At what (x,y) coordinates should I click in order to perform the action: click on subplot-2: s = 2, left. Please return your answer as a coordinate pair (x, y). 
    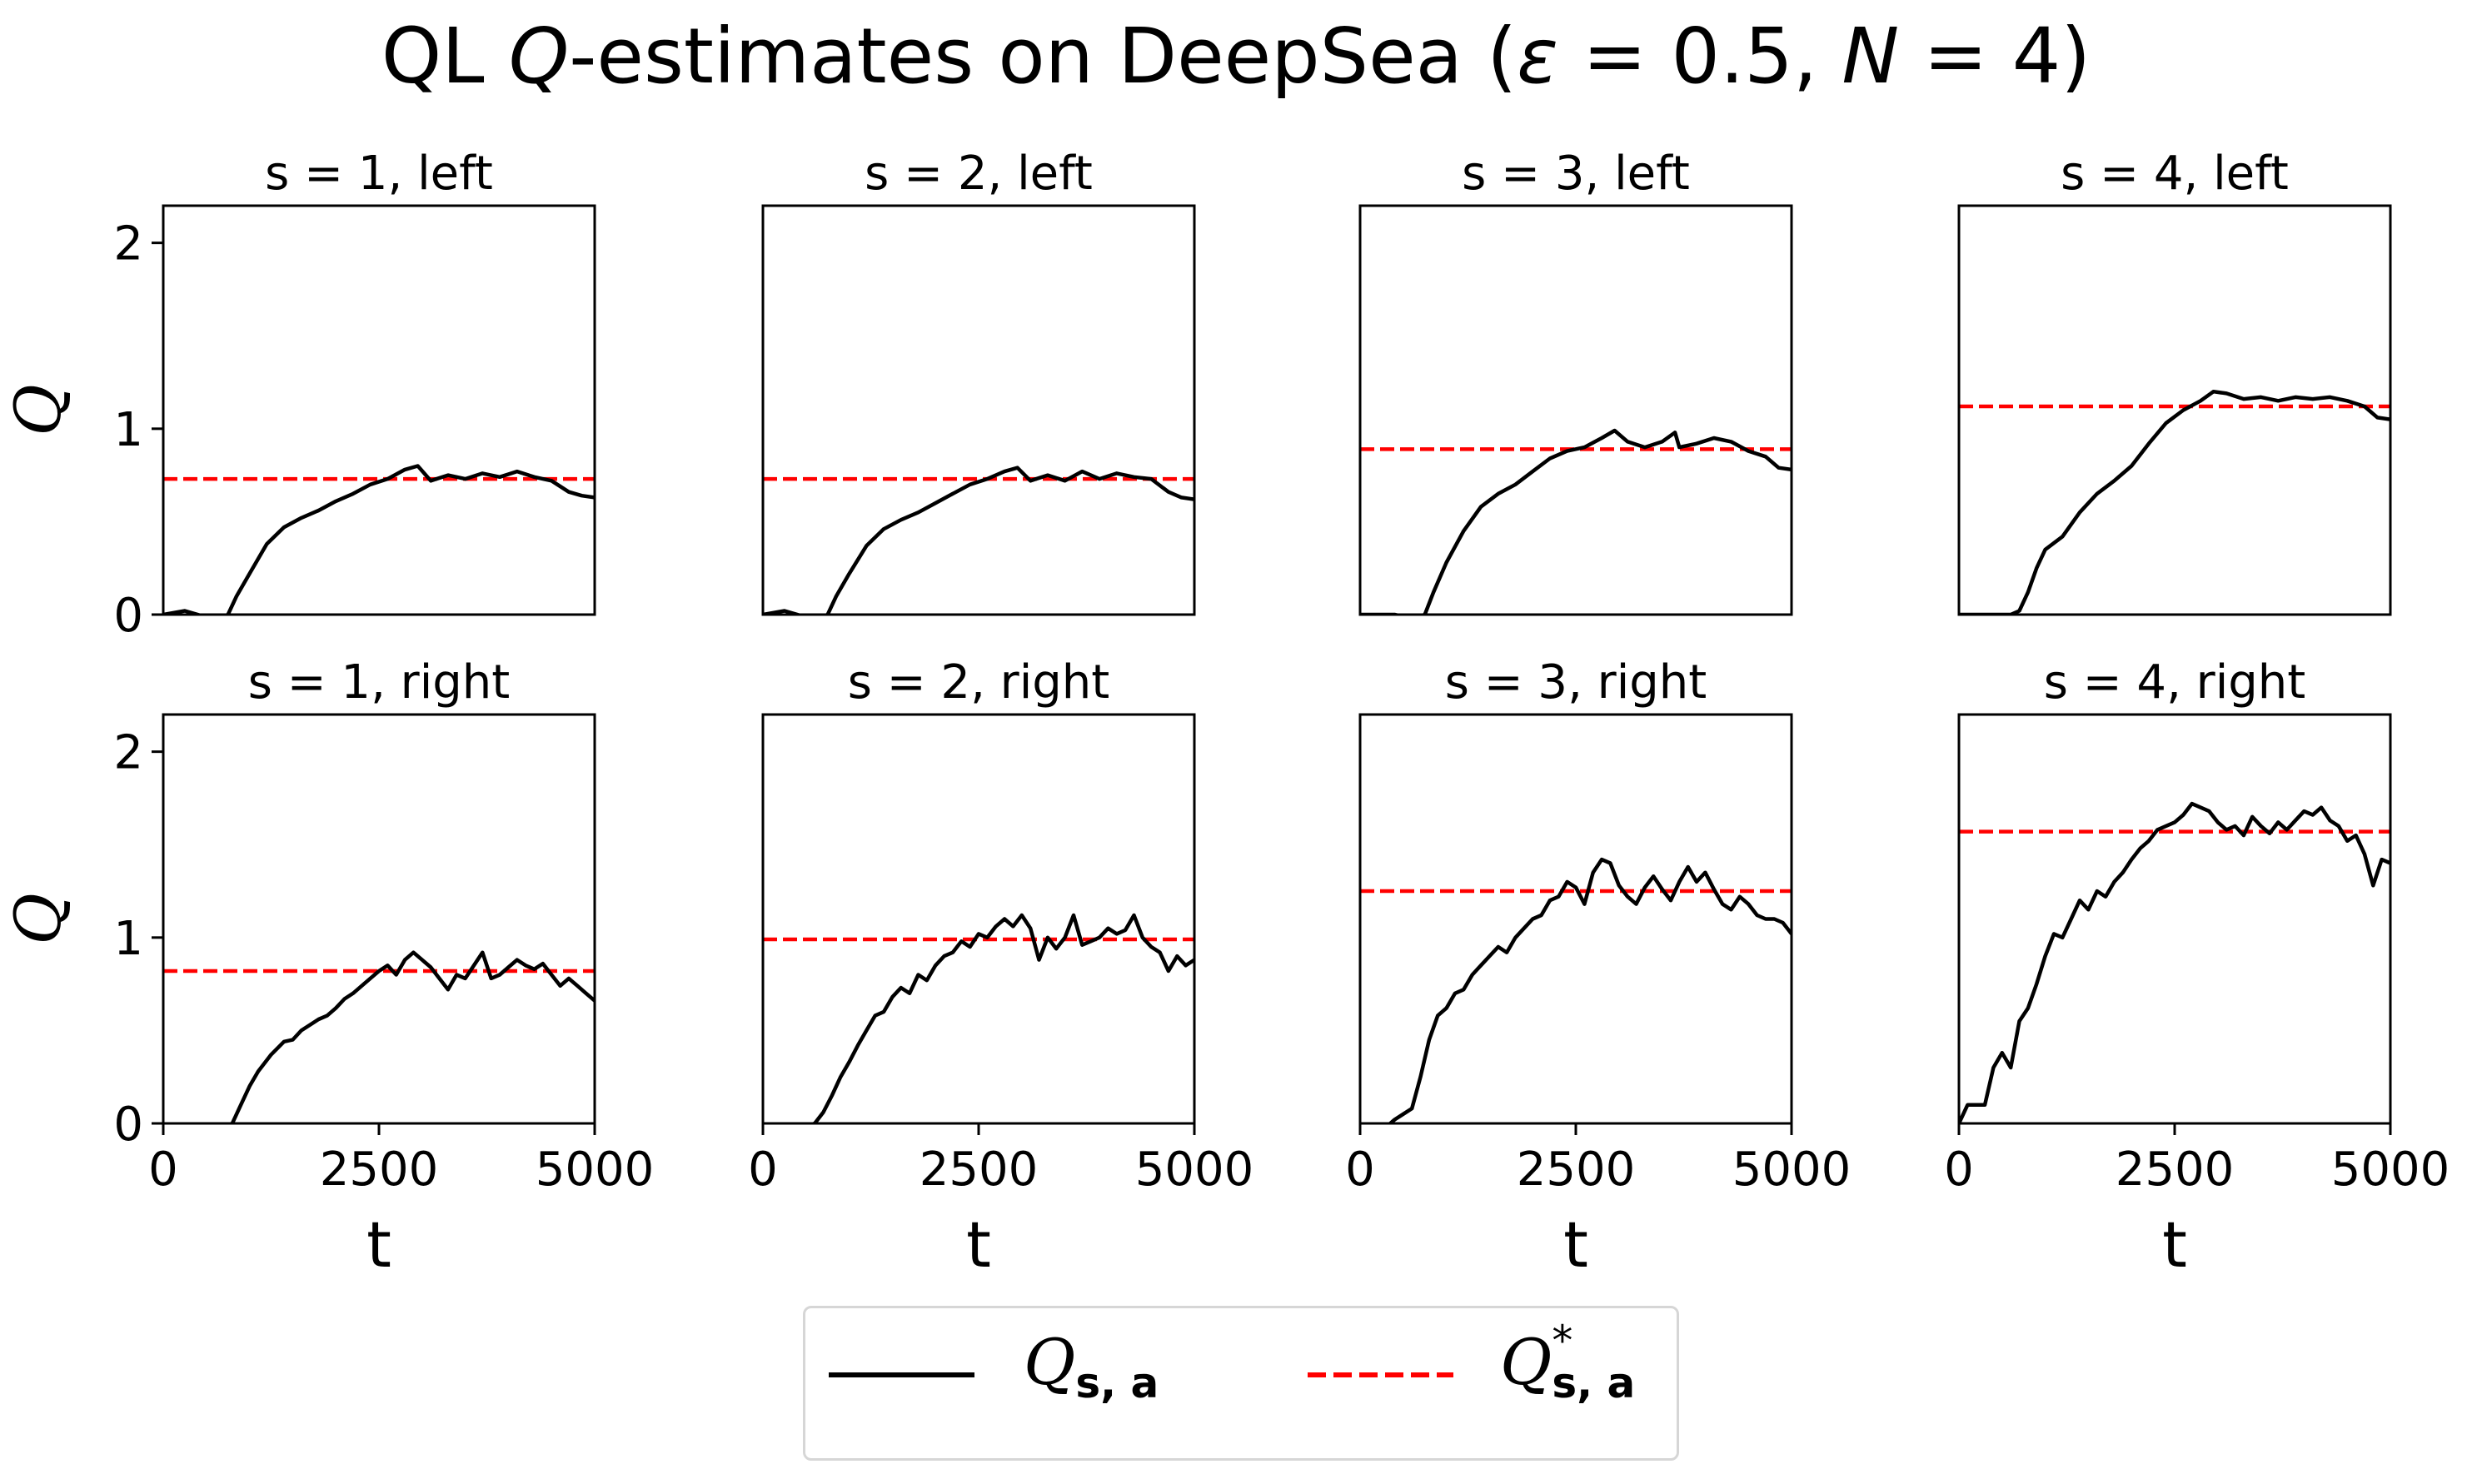
    Looking at the image, I should click on (979, 381).